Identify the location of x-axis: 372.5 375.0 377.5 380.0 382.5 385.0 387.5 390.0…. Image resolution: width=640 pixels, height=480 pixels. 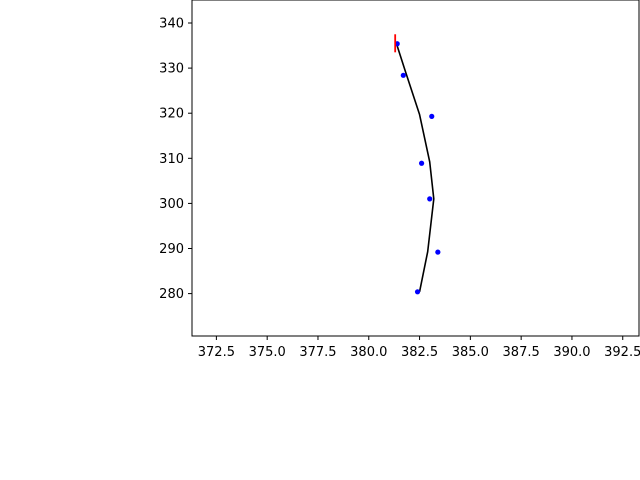
(419, 348).